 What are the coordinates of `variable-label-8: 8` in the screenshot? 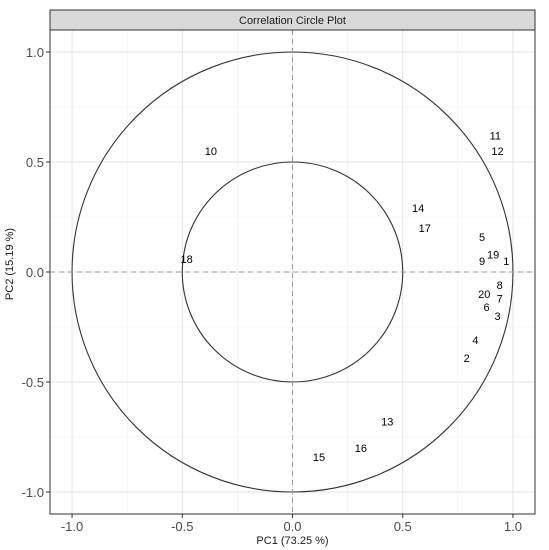 It's located at (500, 286).